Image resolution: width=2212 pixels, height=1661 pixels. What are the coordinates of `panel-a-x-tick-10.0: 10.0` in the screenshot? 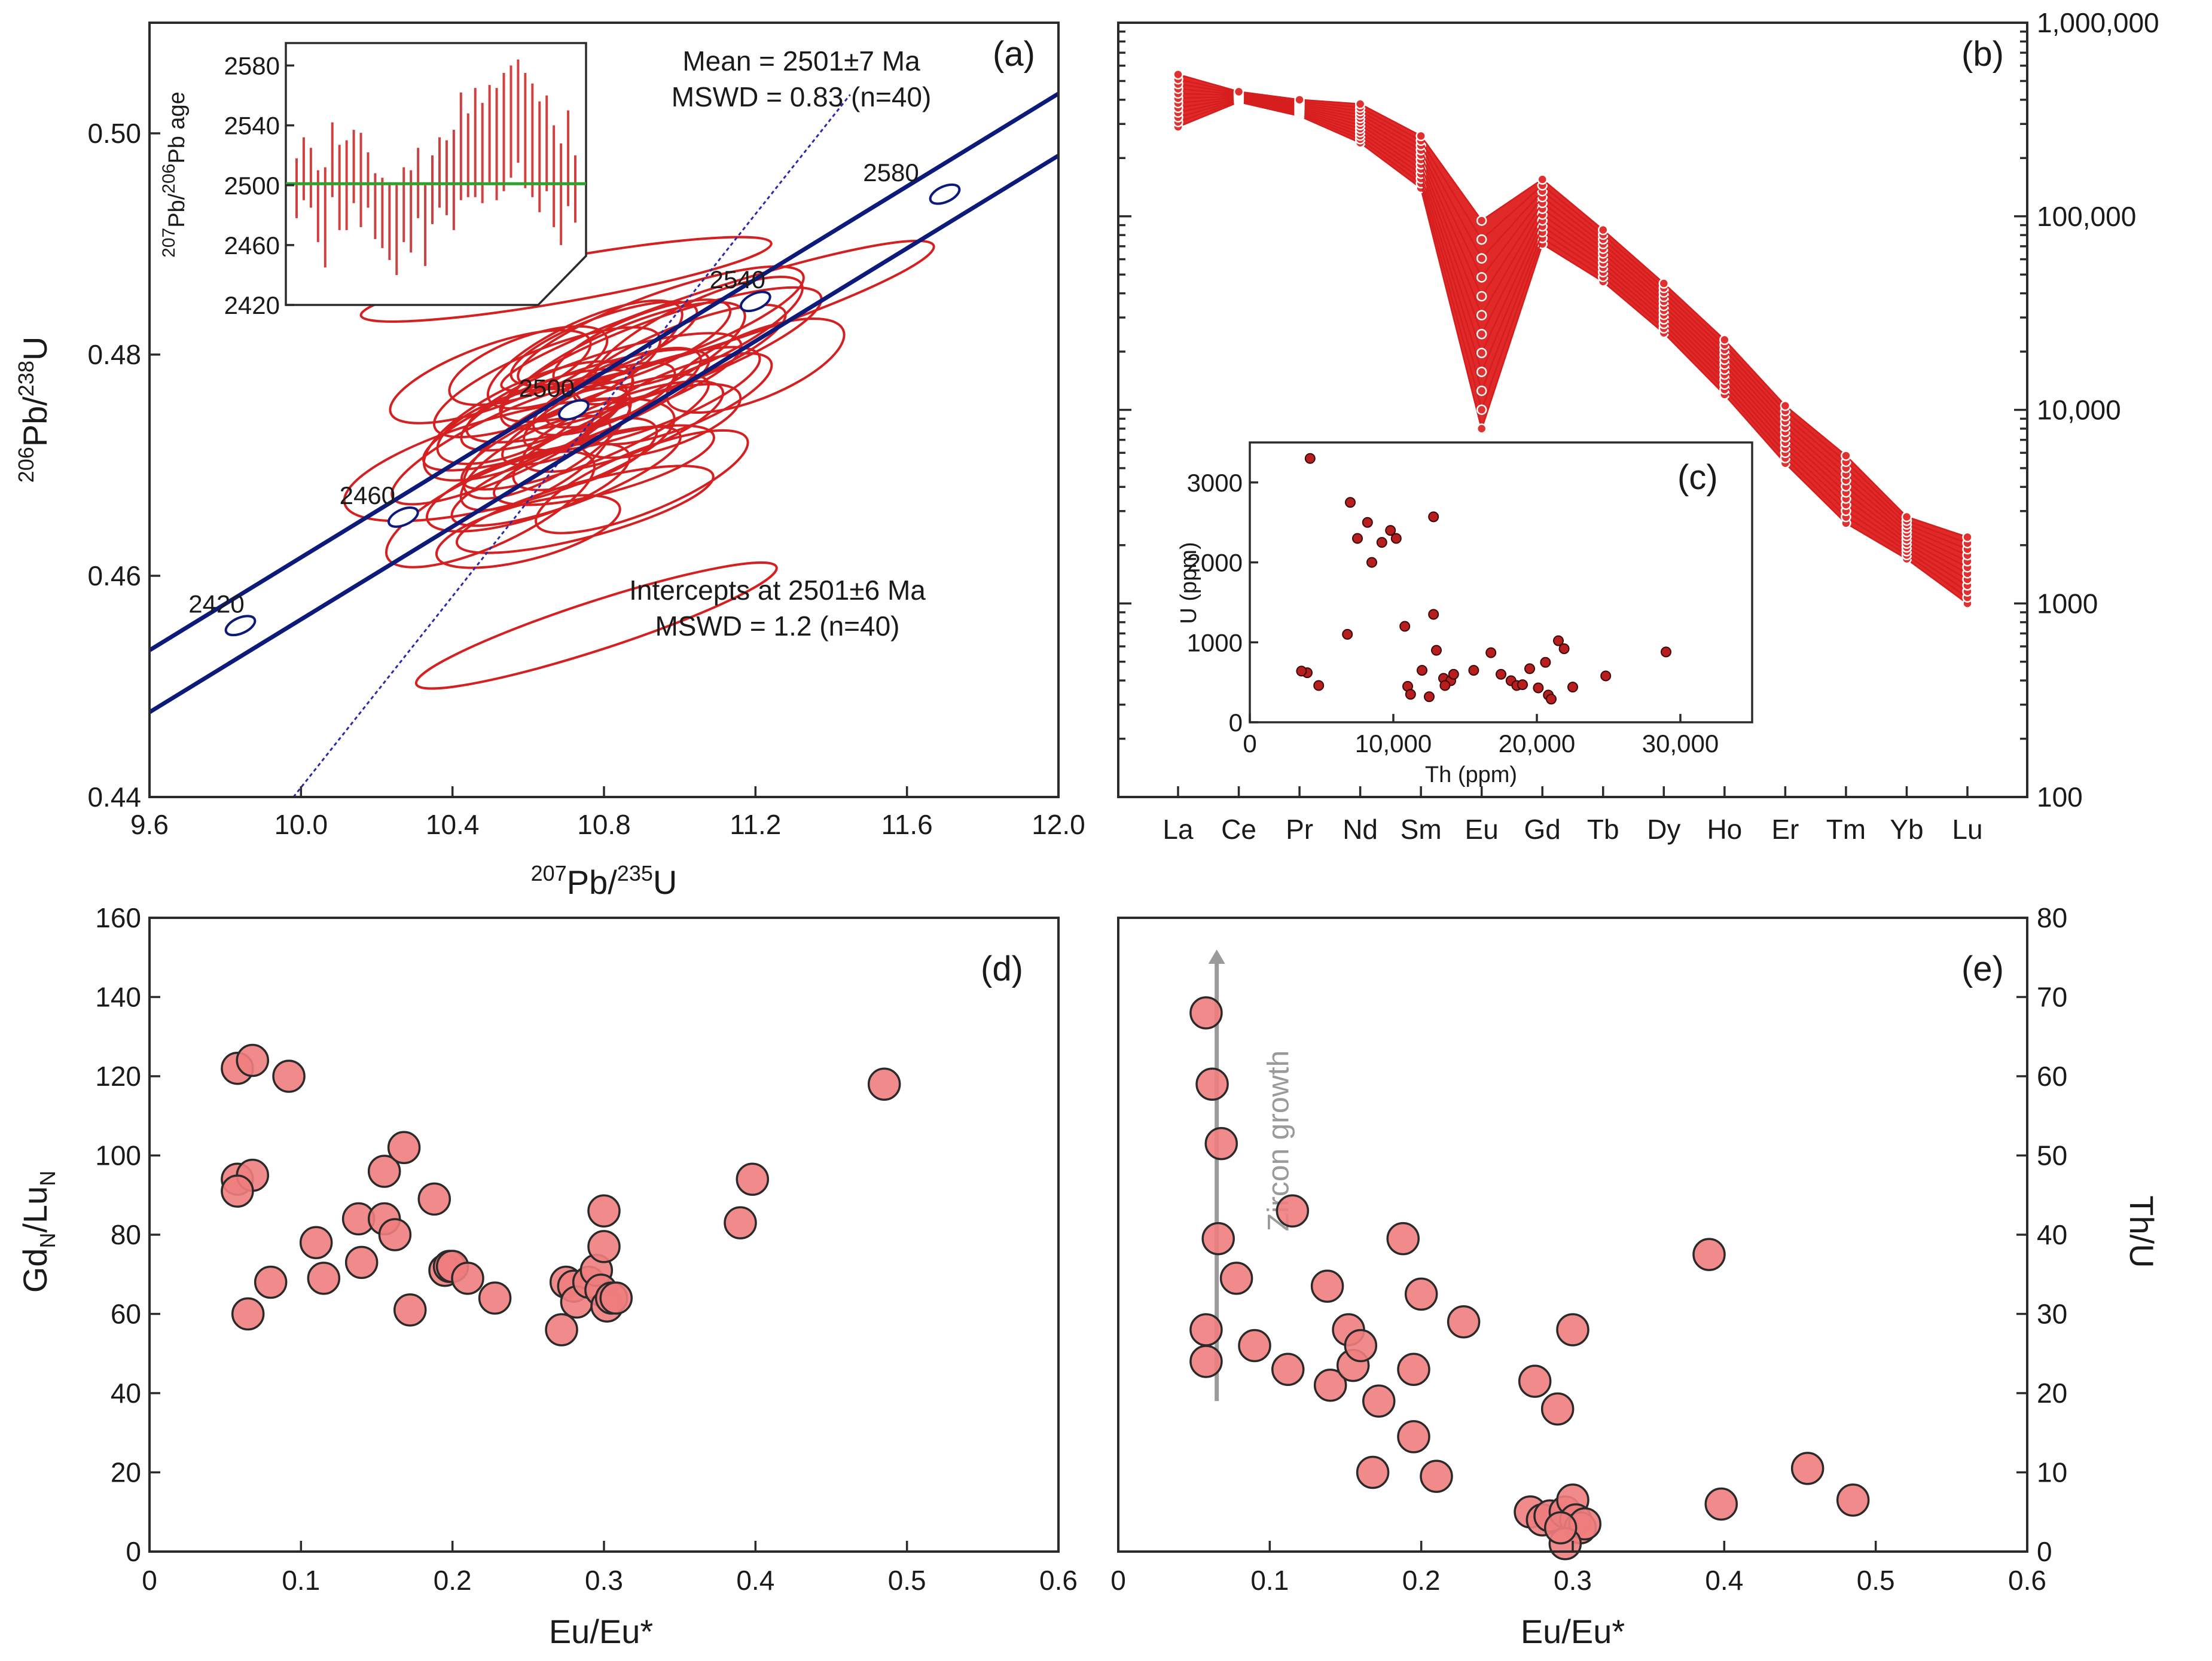 It's located at (301, 824).